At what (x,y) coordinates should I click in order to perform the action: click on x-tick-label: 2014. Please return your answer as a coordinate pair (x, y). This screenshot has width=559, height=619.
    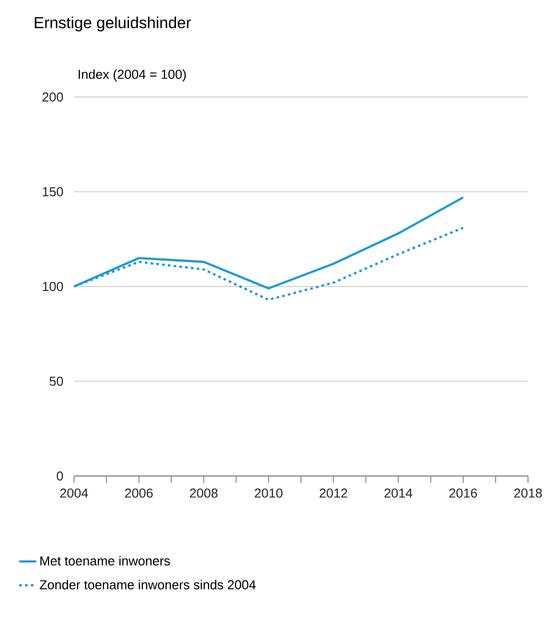
    Looking at the image, I should click on (398, 493).